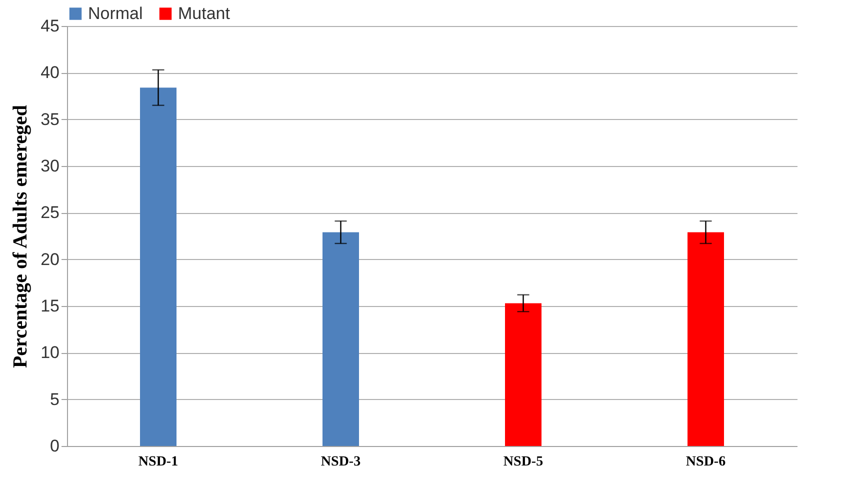 This screenshot has width=856, height=502. I want to click on x-tick-label: NSD-3, so click(340, 462).